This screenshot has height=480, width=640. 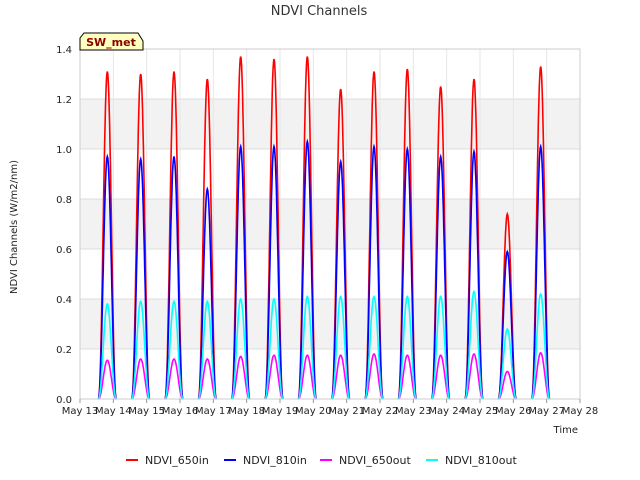 What do you see at coordinates (546, 411) in the screenshot?
I see `x-tick-label: May 27` at bounding box center [546, 411].